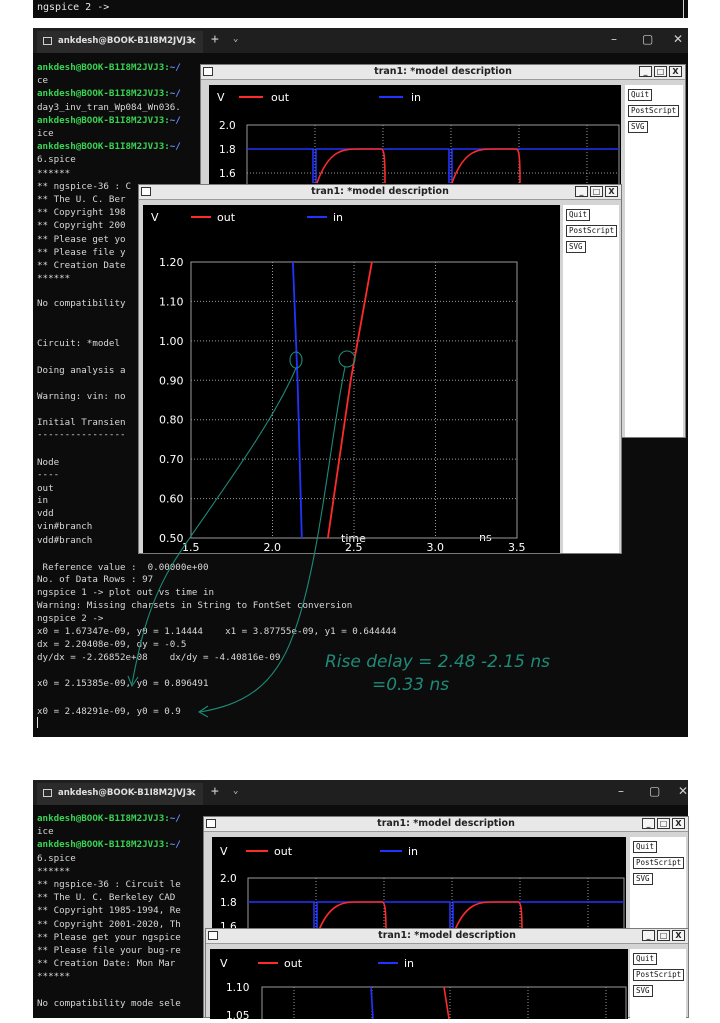  What do you see at coordinates (81, 434) in the screenshot?
I see `terminal-line: ----------------` at bounding box center [81, 434].